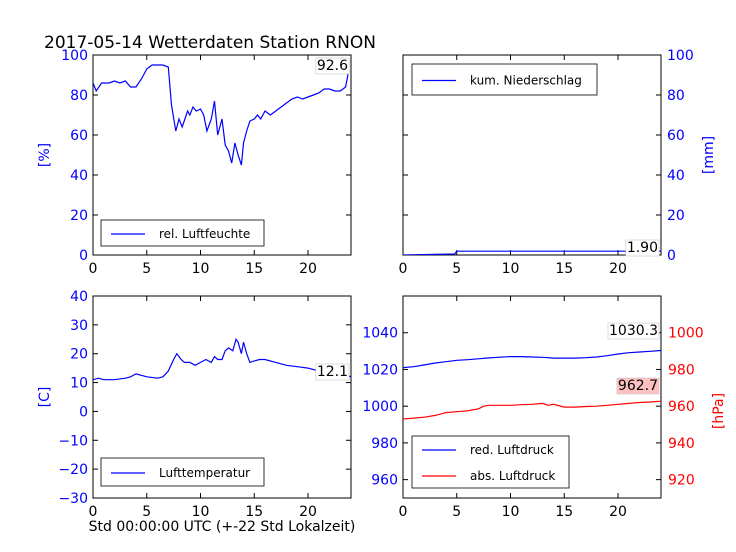 This screenshot has width=736, height=552. What do you see at coordinates (210, 43) in the screenshot?
I see `chart-title: 2017-05-14 Wetterdaten Station RNON` at bounding box center [210, 43].